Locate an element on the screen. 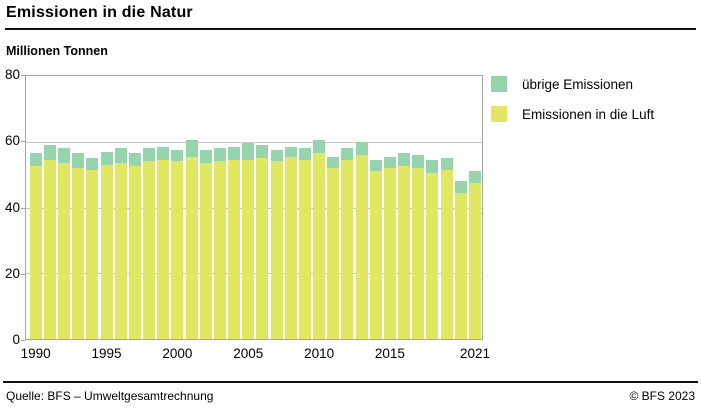 The image size is (701, 410). bar-segment-uebrige-2007 is located at coordinates (276, 155).